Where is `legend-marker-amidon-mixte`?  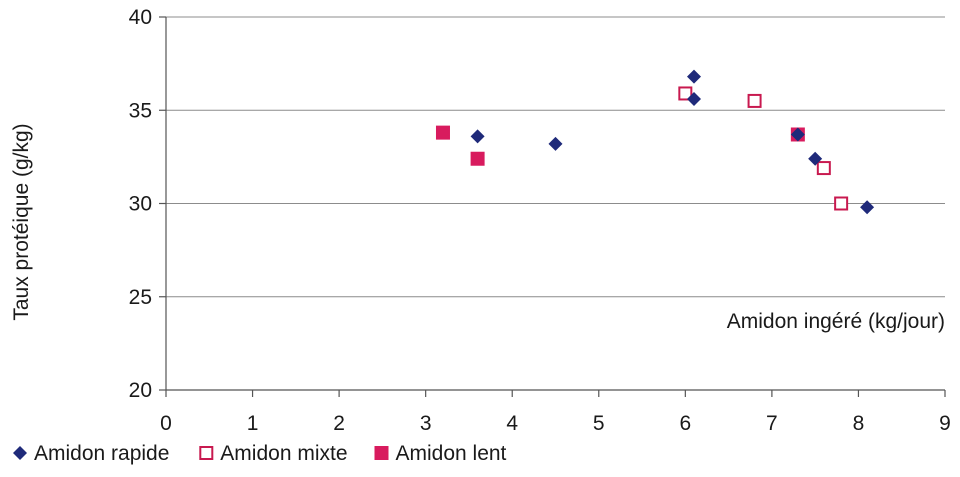
legend-marker-amidon-mixte is located at coordinates (206, 453).